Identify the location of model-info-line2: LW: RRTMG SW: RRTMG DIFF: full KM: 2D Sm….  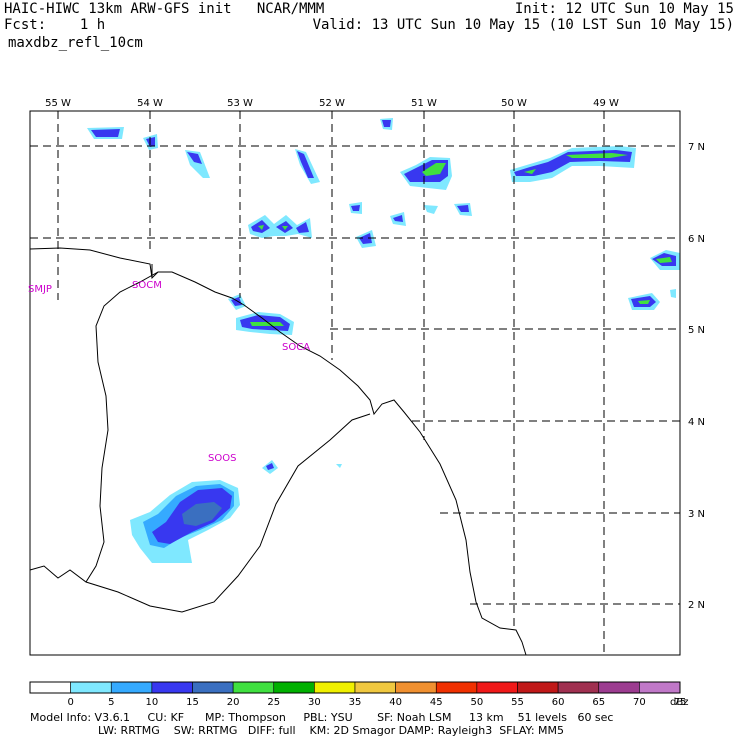
(331, 730).